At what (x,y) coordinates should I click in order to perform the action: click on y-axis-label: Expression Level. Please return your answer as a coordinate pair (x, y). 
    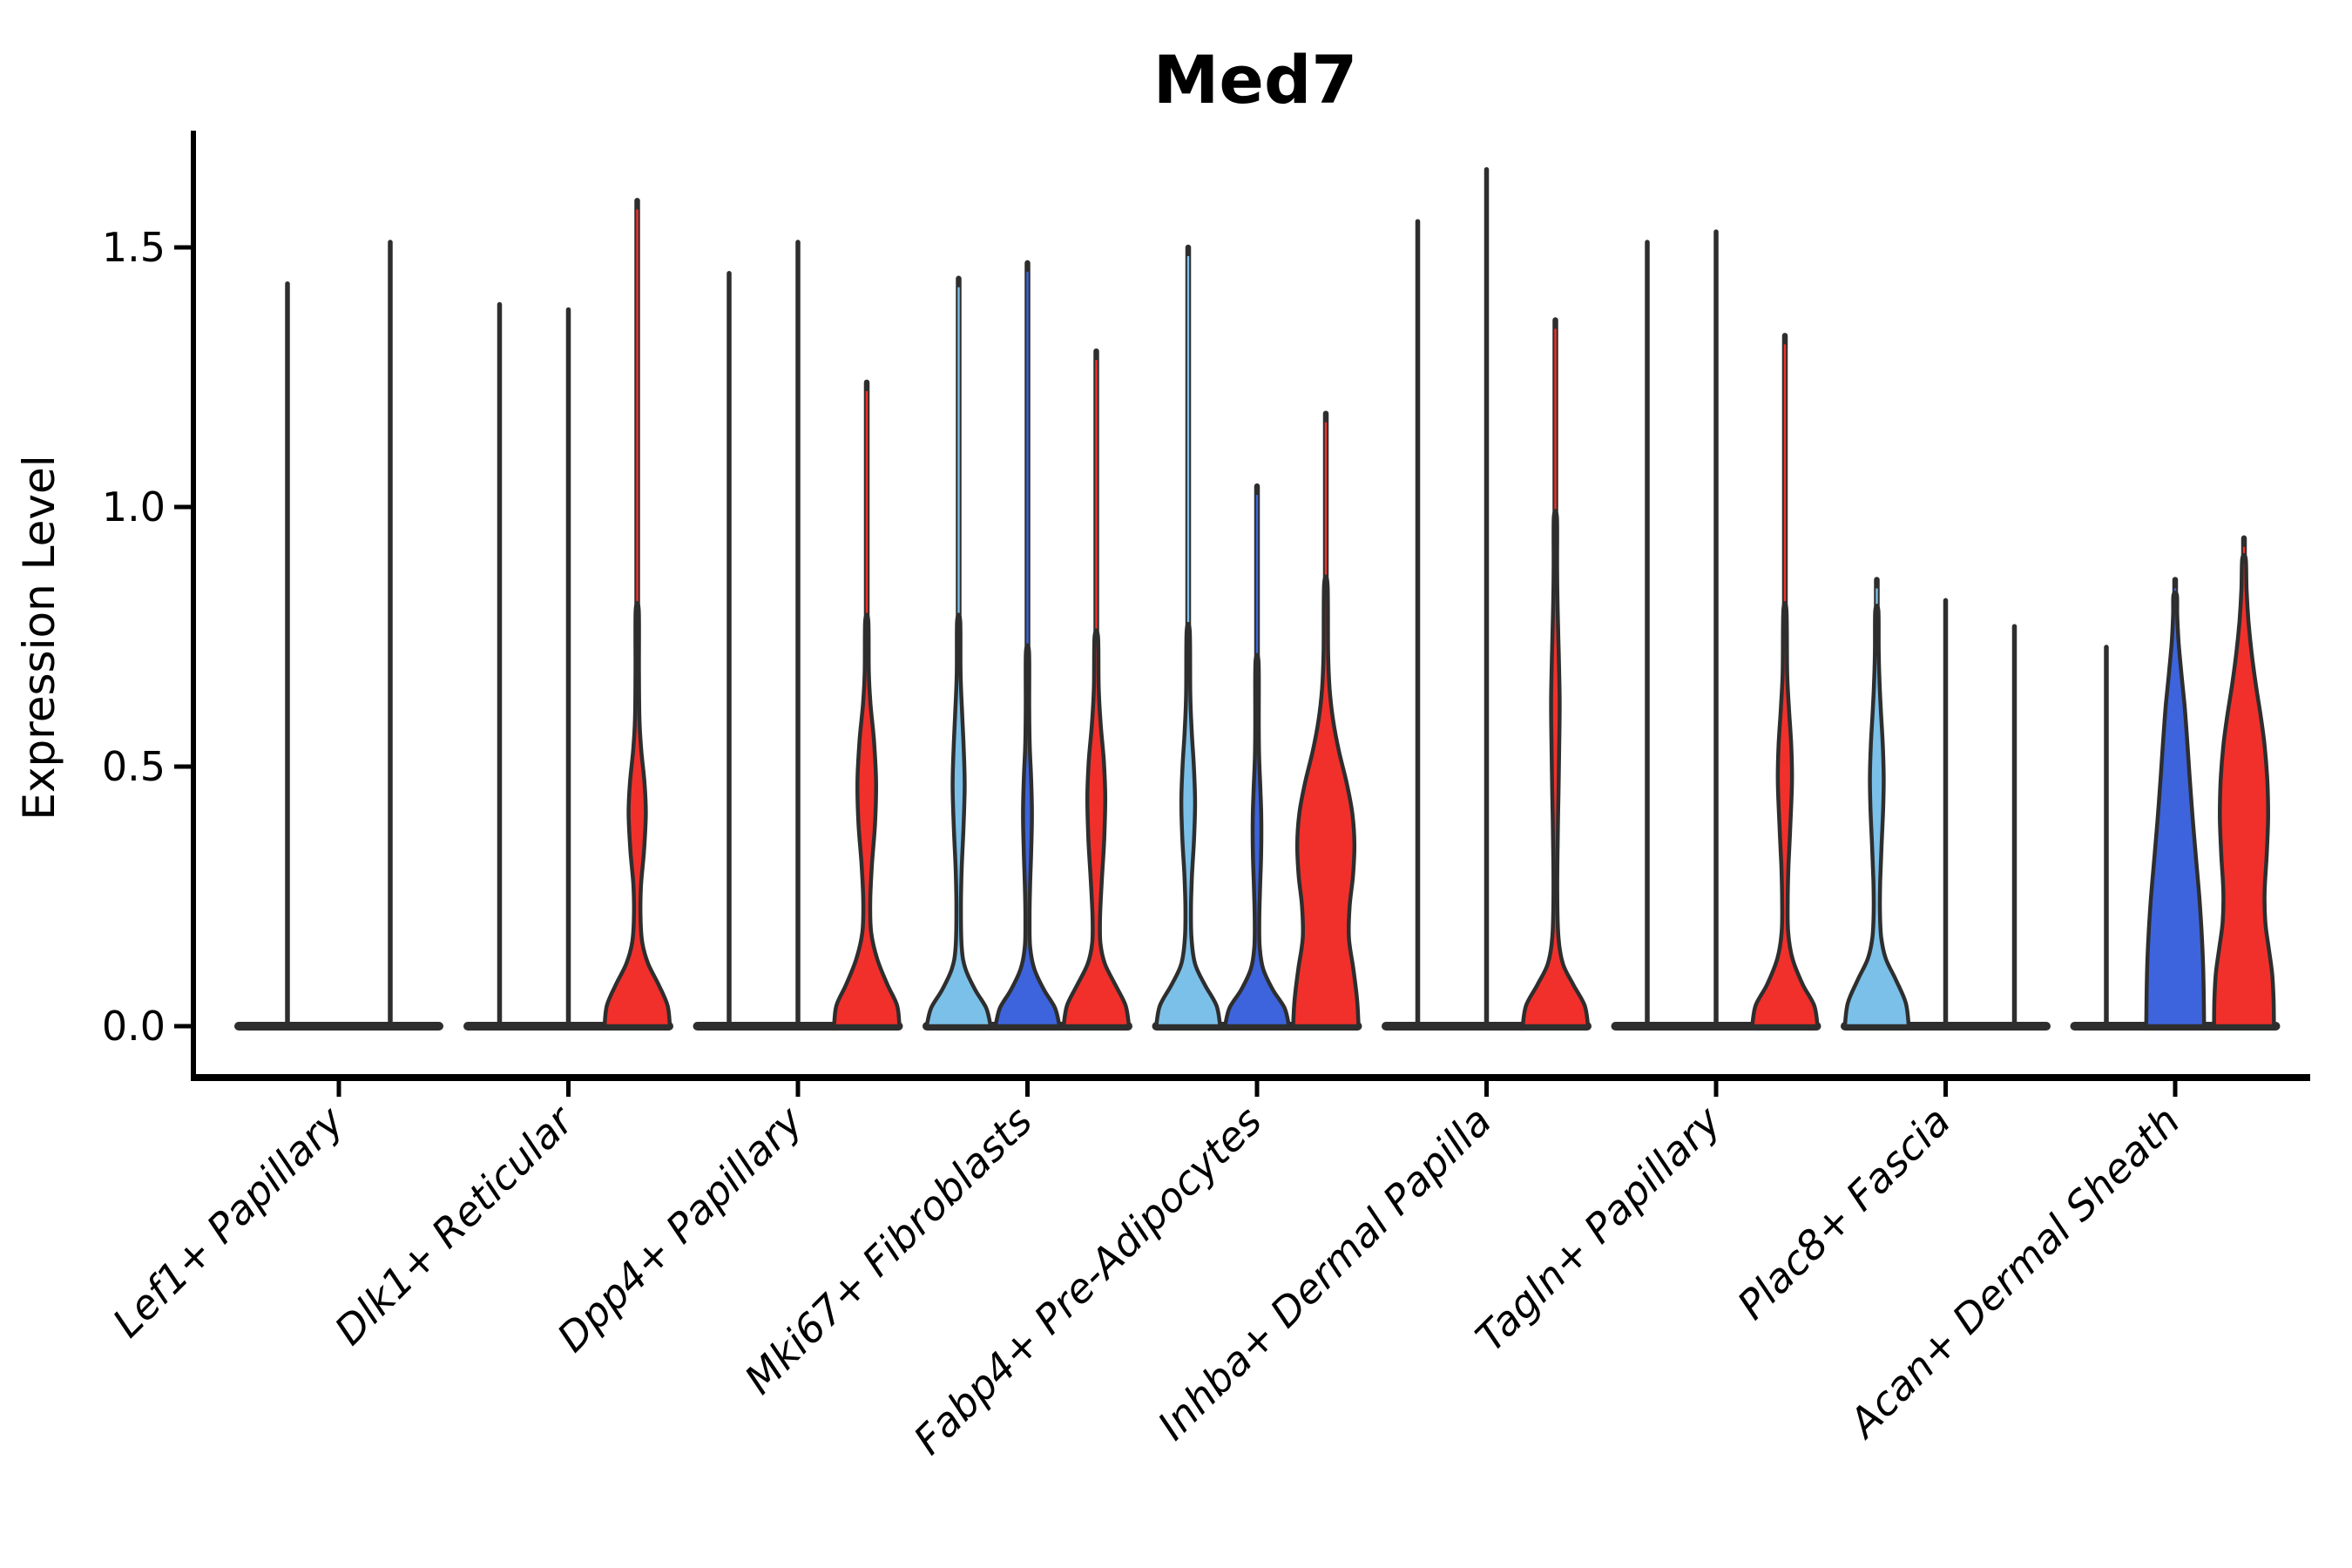
    Looking at the image, I should click on (39, 638).